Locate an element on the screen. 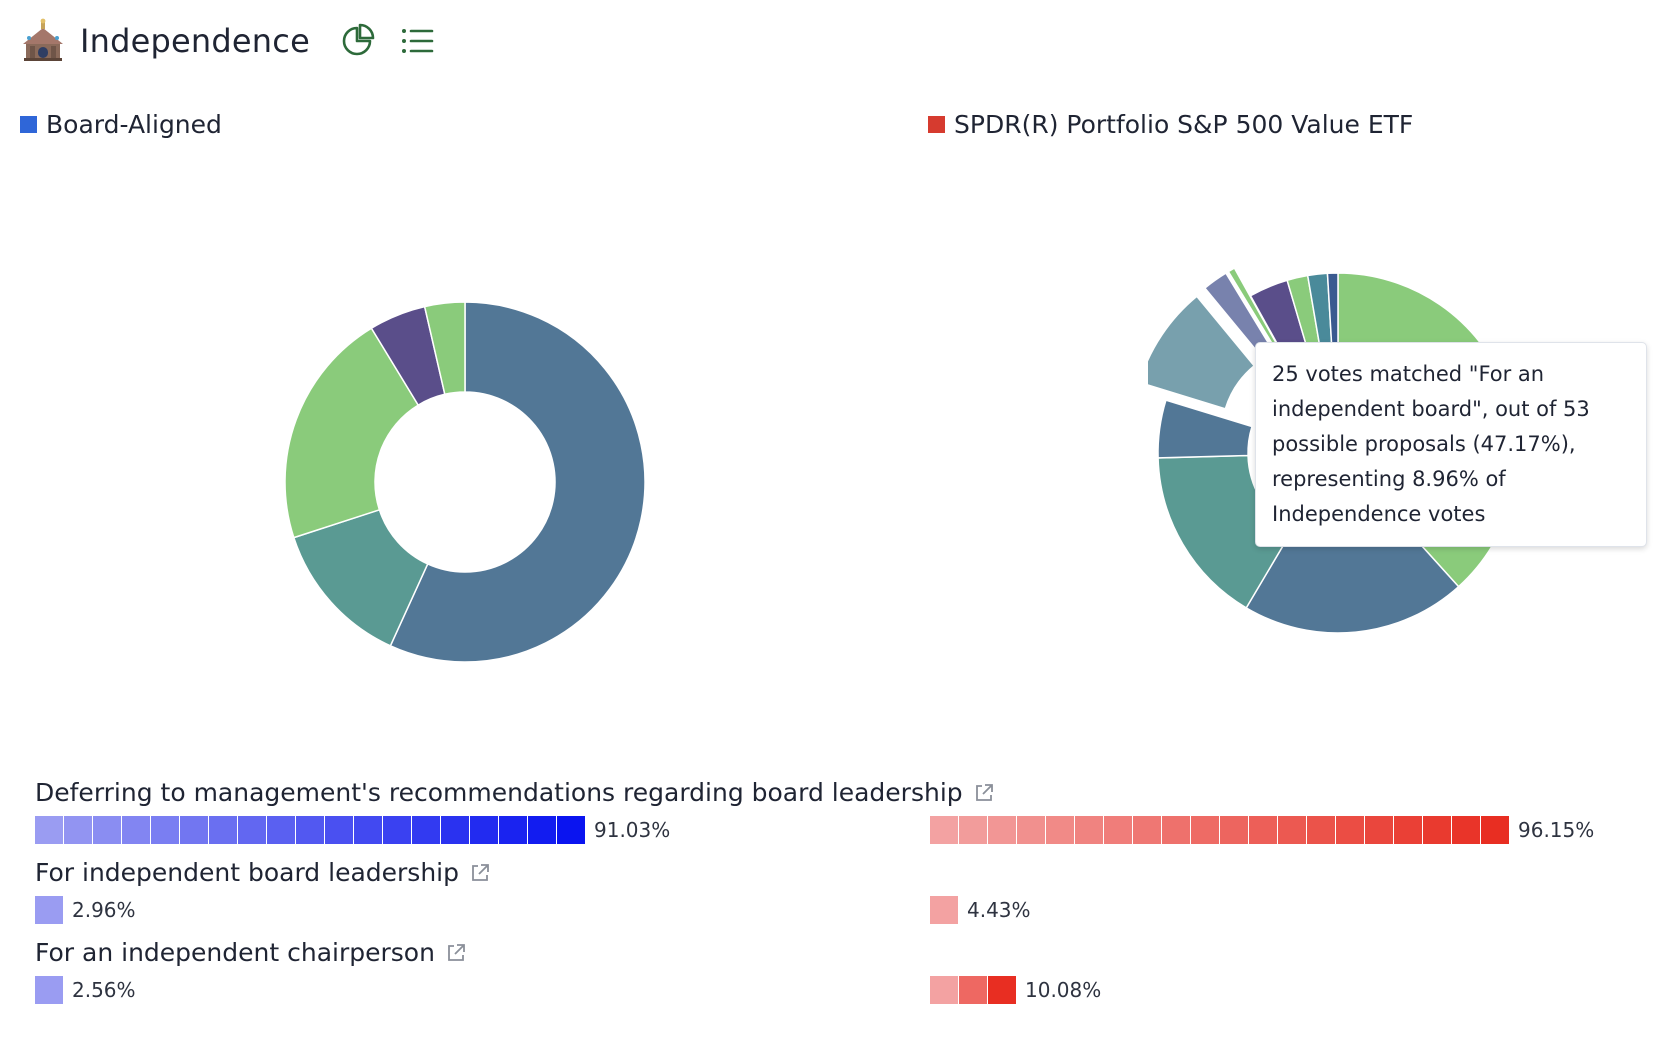 The image size is (1680, 1038). proposal-title-text: For an independent chairperson is located at coordinates (235, 952).